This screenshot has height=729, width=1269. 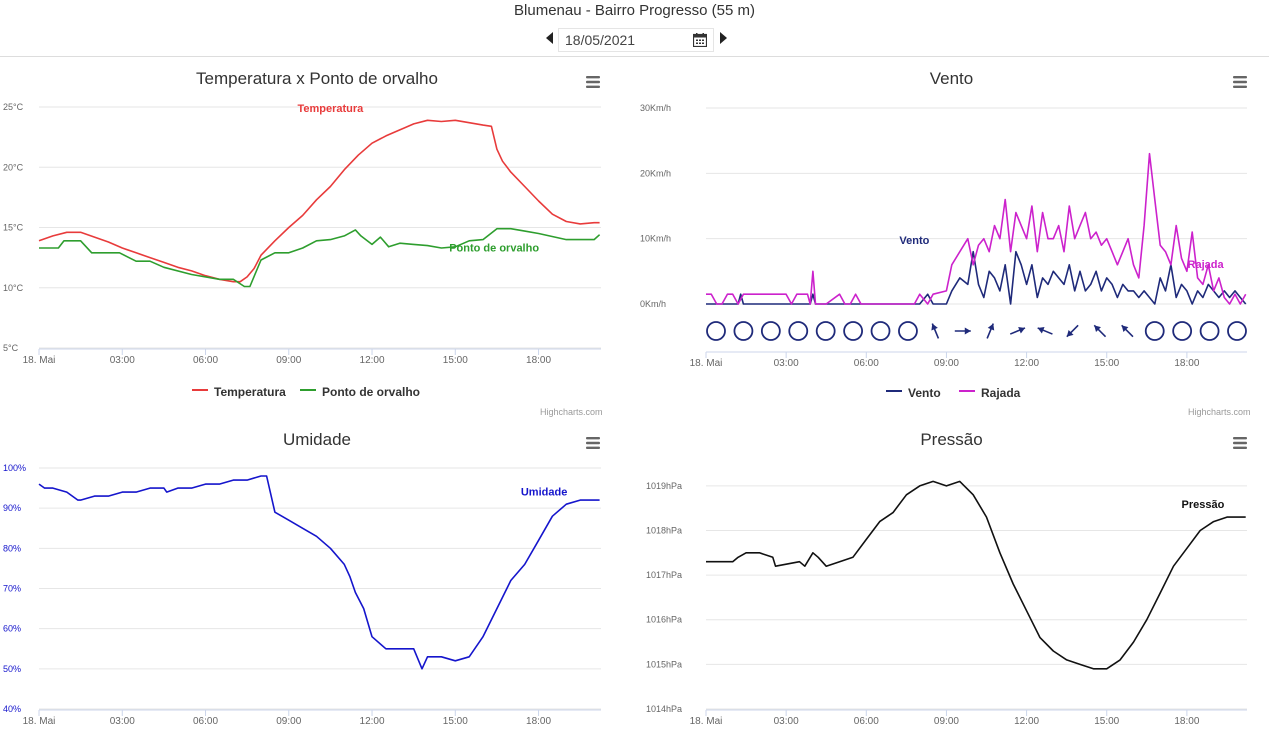 I want to click on chevron-right-icon, so click(x=723, y=38).